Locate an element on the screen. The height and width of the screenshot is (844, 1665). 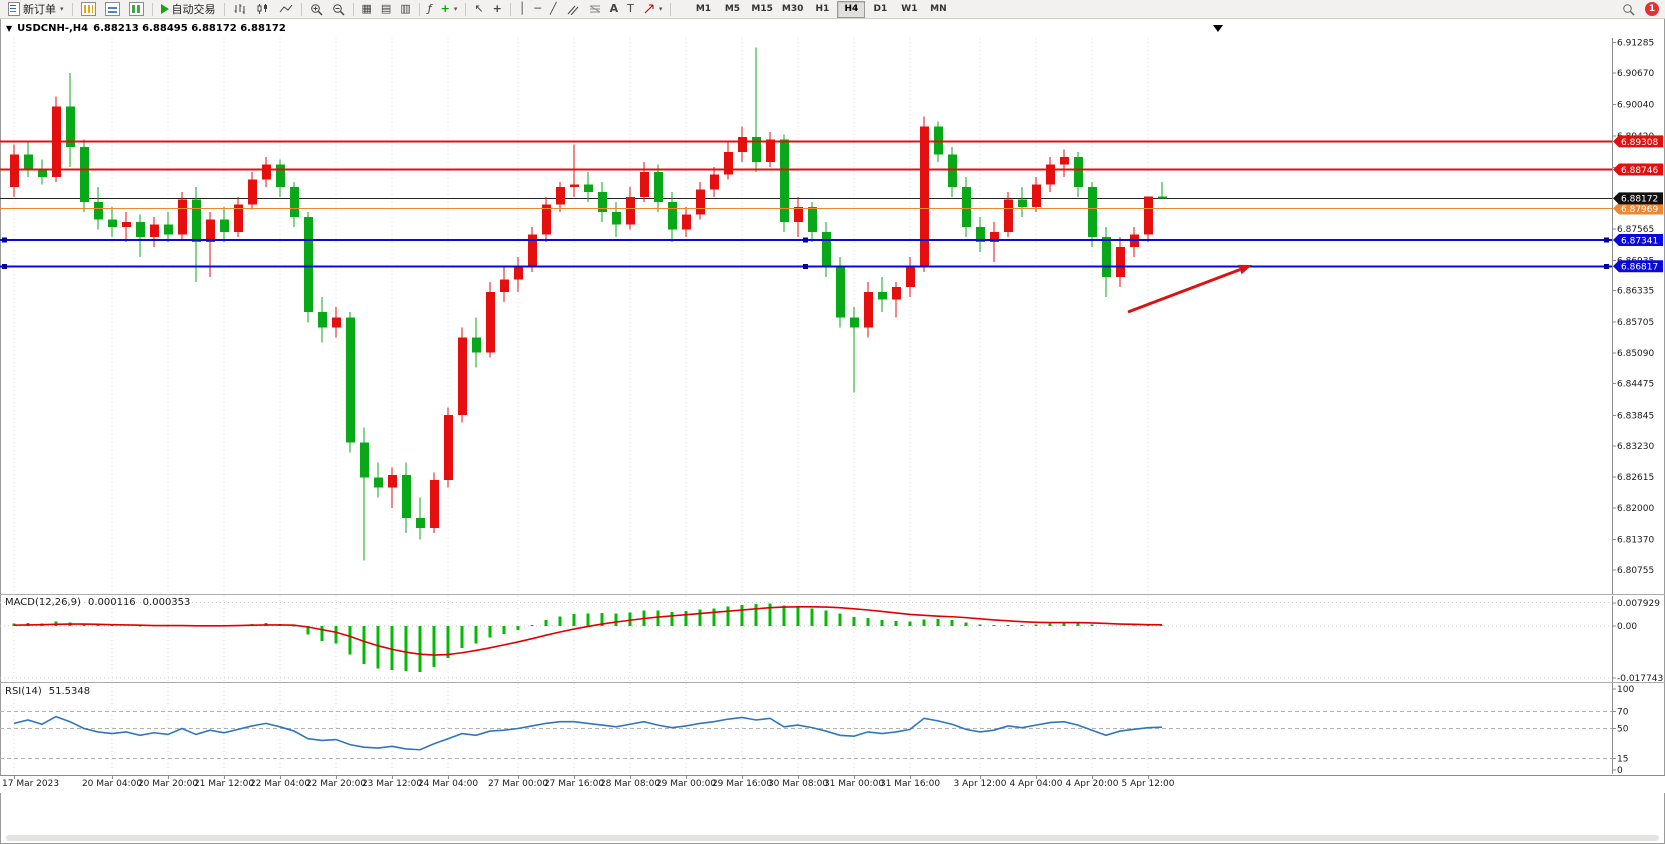
timeframe-button-H4: H4 is located at coordinates (851, 9).